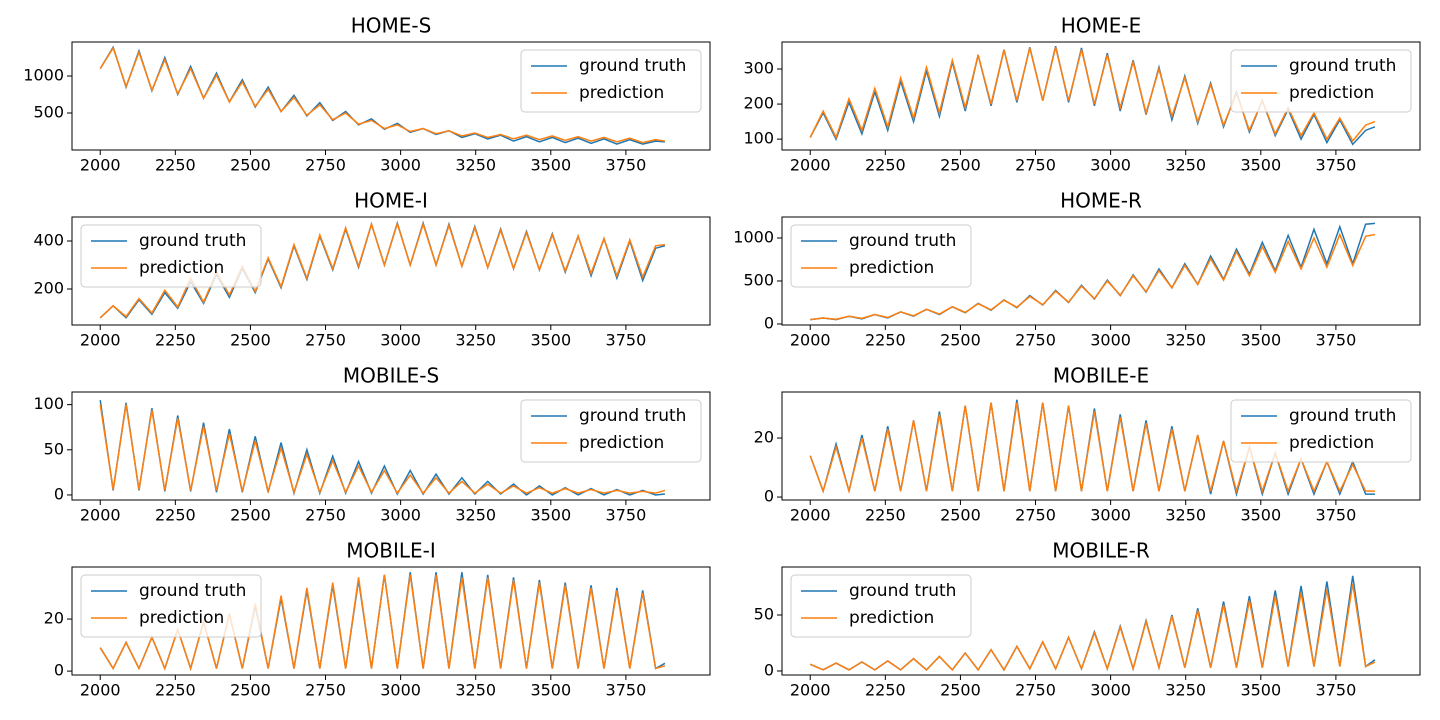  What do you see at coordinates (1101, 201) in the screenshot?
I see `chart-title: HOME-R` at bounding box center [1101, 201].